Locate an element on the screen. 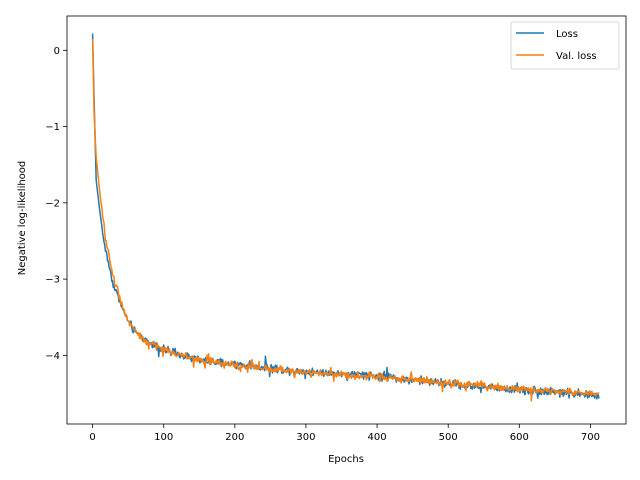  x-tick-label: 700 is located at coordinates (590, 437).